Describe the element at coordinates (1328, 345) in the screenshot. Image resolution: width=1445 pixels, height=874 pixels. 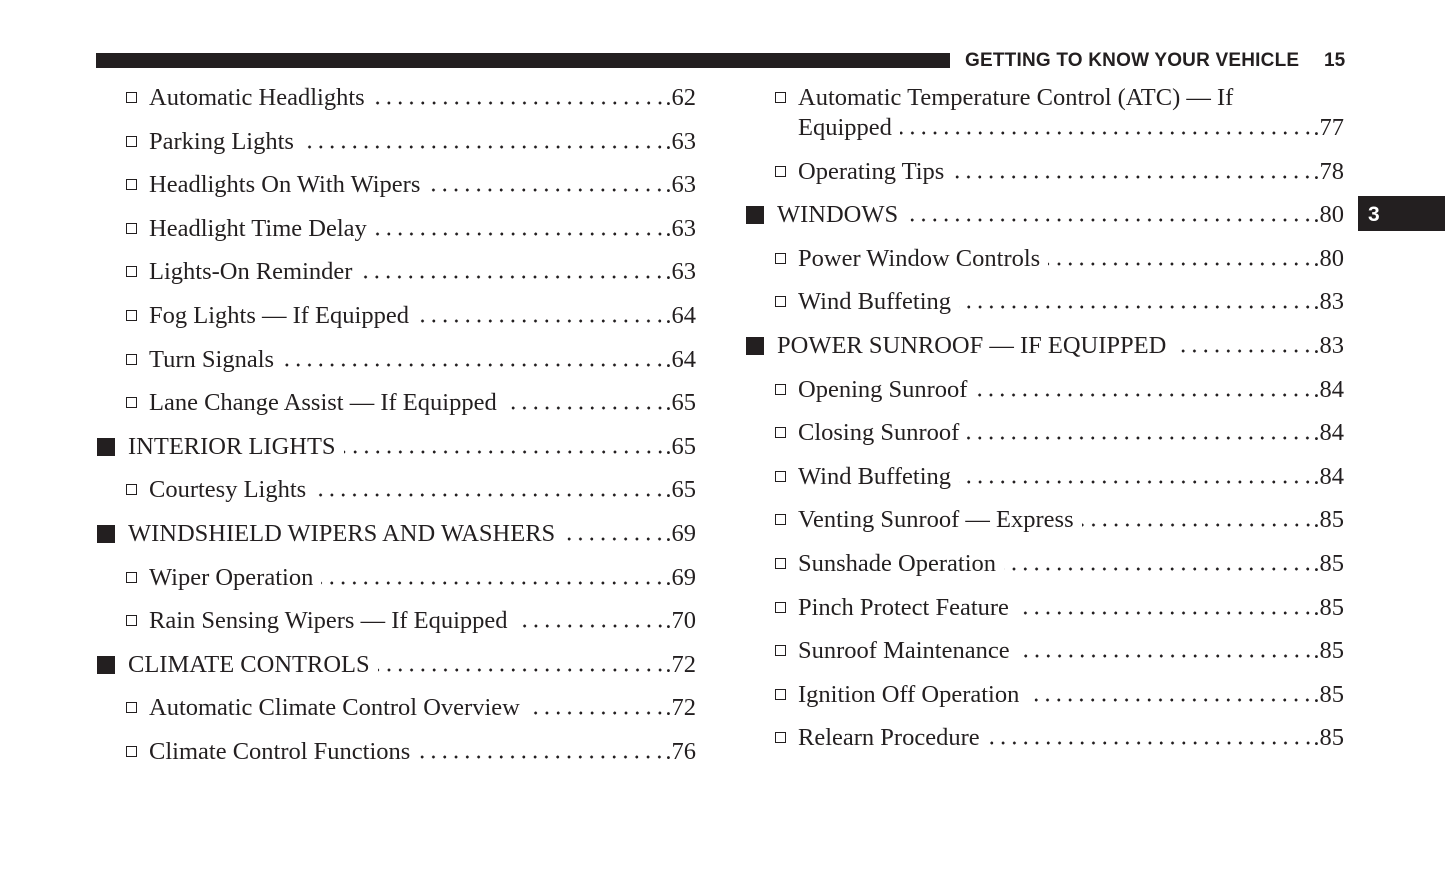
I see `entry-page: .83` at that location.